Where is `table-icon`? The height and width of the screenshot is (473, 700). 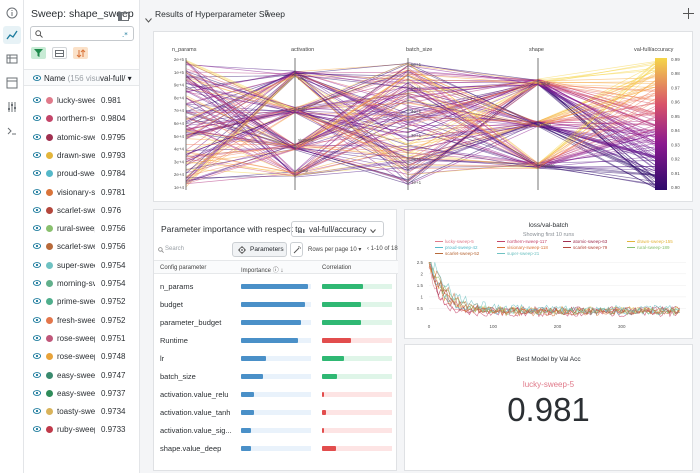
table-icon is located at coordinates (12, 59).